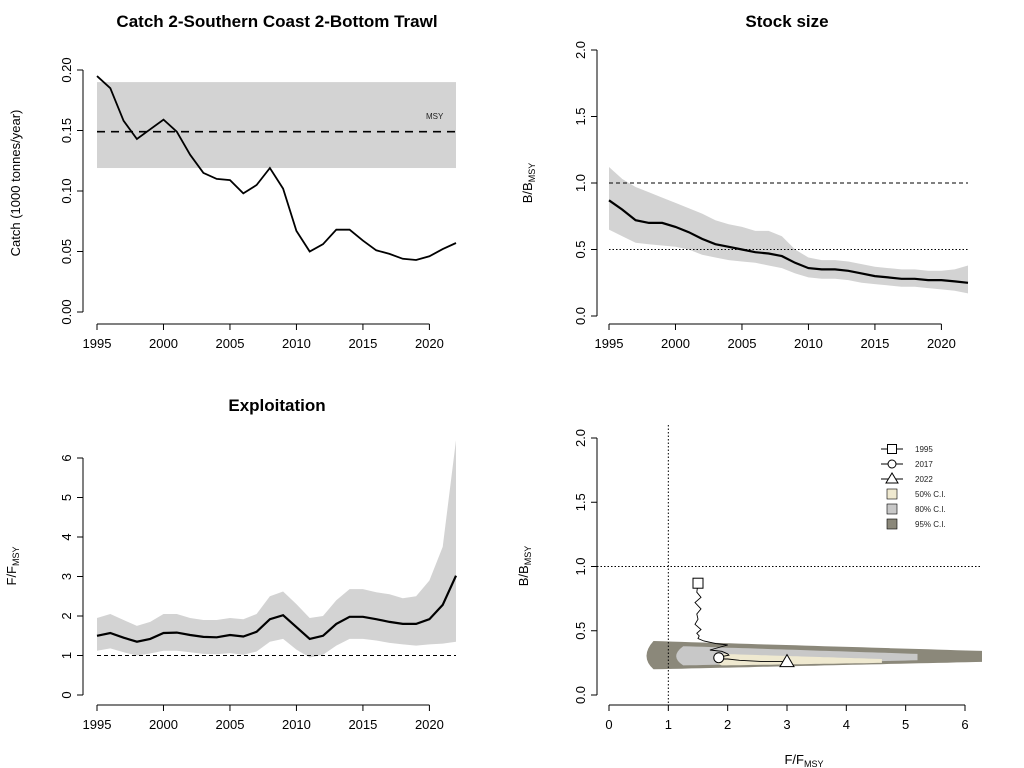 This screenshot has width=1024, height=768. Describe the element at coordinates (66, 497) in the screenshot. I see `exploitation-y-tick-label: 5` at that location.